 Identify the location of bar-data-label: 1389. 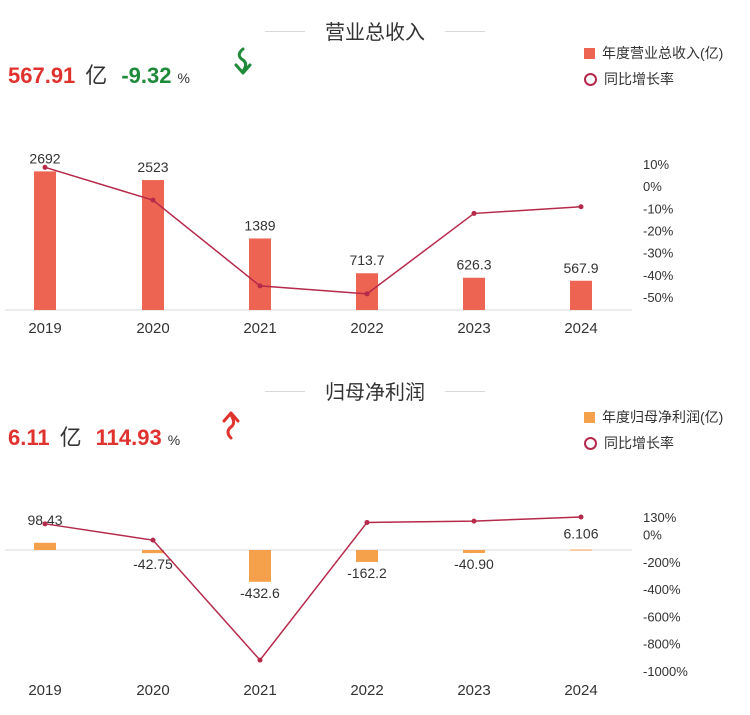
(259, 225).